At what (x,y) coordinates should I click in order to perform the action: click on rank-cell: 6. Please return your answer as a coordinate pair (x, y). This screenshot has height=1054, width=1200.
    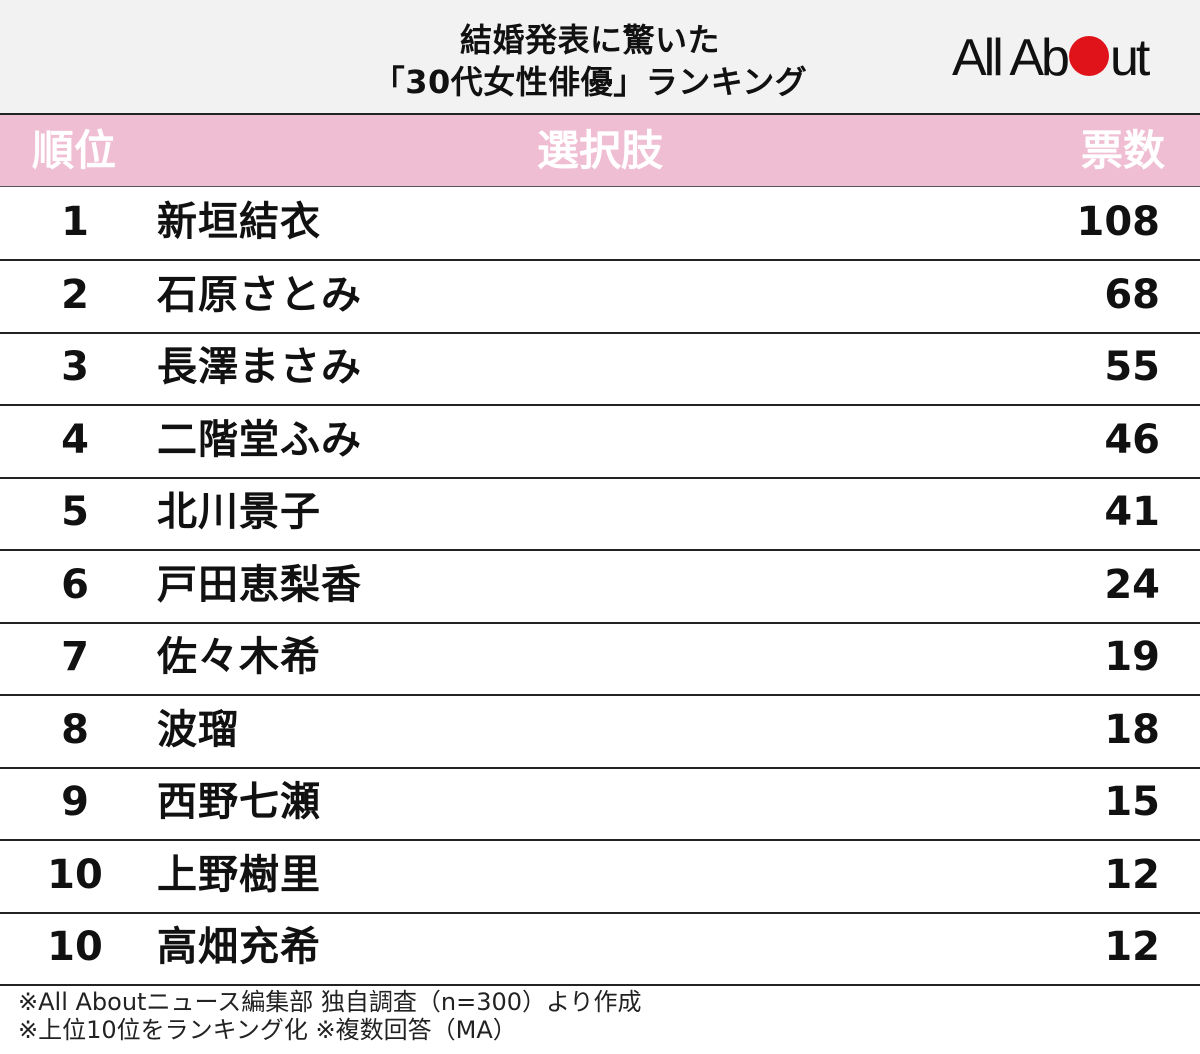
    Looking at the image, I should click on (75, 585).